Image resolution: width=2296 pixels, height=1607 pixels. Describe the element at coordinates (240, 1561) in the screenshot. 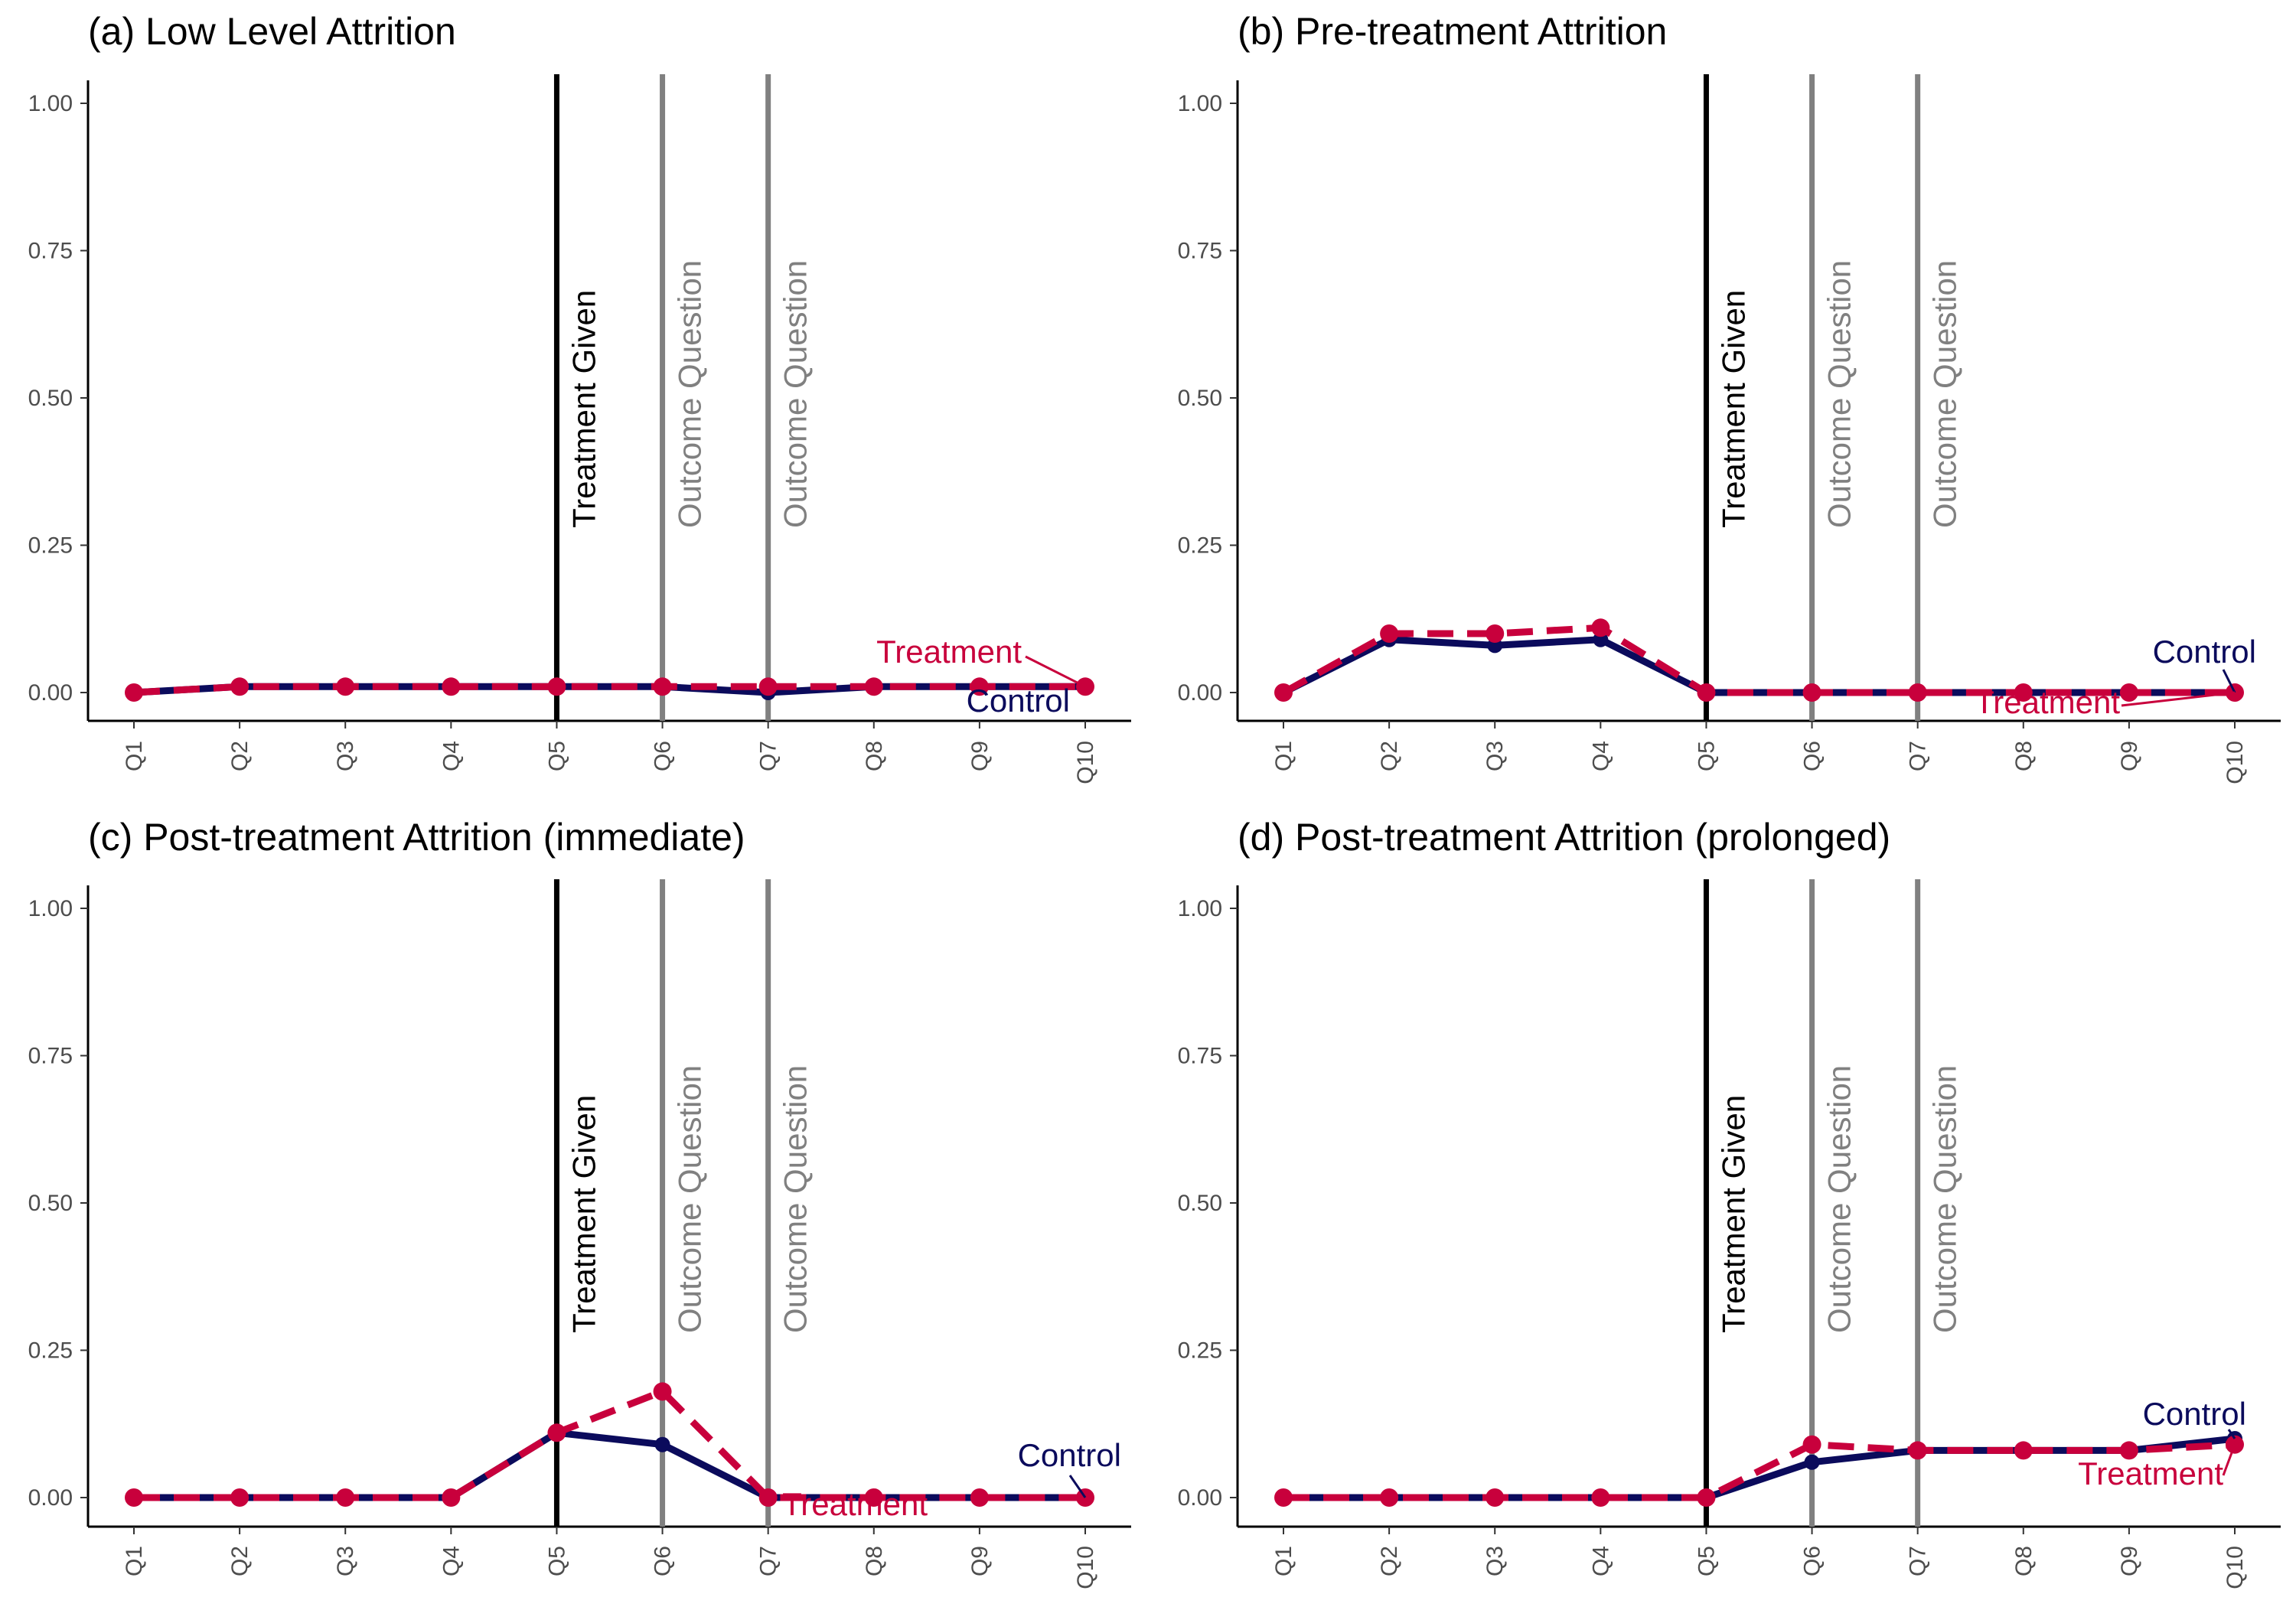

I see `x-tick-label: Q2` at that location.